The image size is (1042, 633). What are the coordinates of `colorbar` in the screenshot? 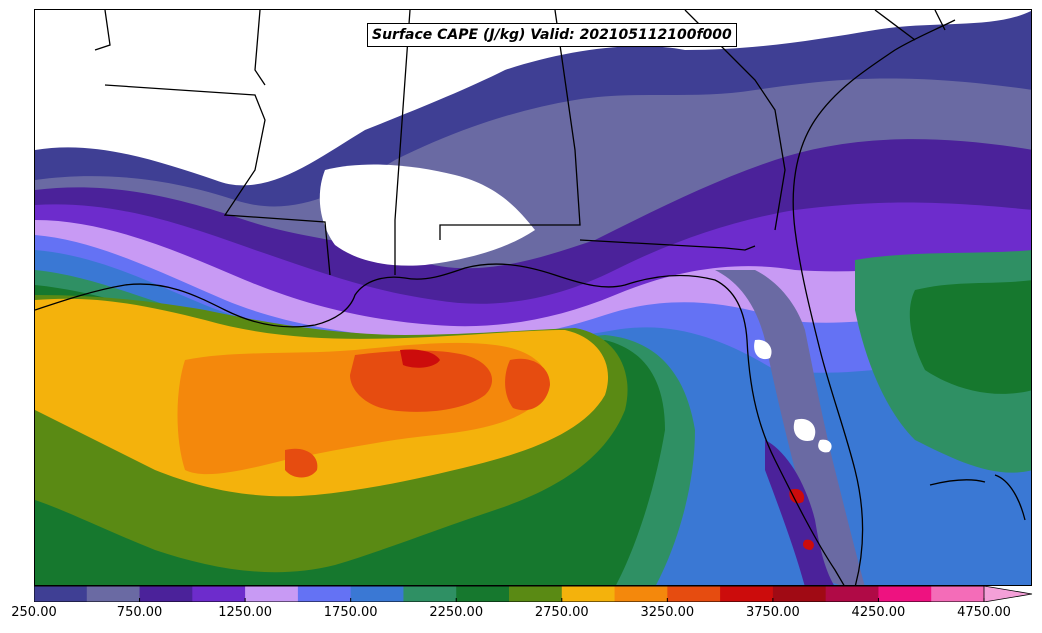 It's located at (533, 594).